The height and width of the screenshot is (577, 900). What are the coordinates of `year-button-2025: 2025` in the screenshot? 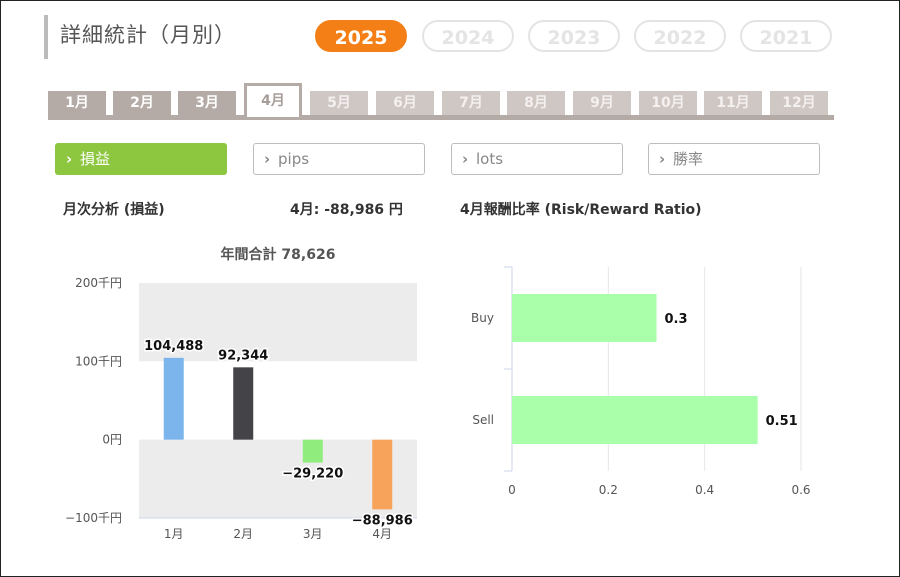 It's located at (361, 36).